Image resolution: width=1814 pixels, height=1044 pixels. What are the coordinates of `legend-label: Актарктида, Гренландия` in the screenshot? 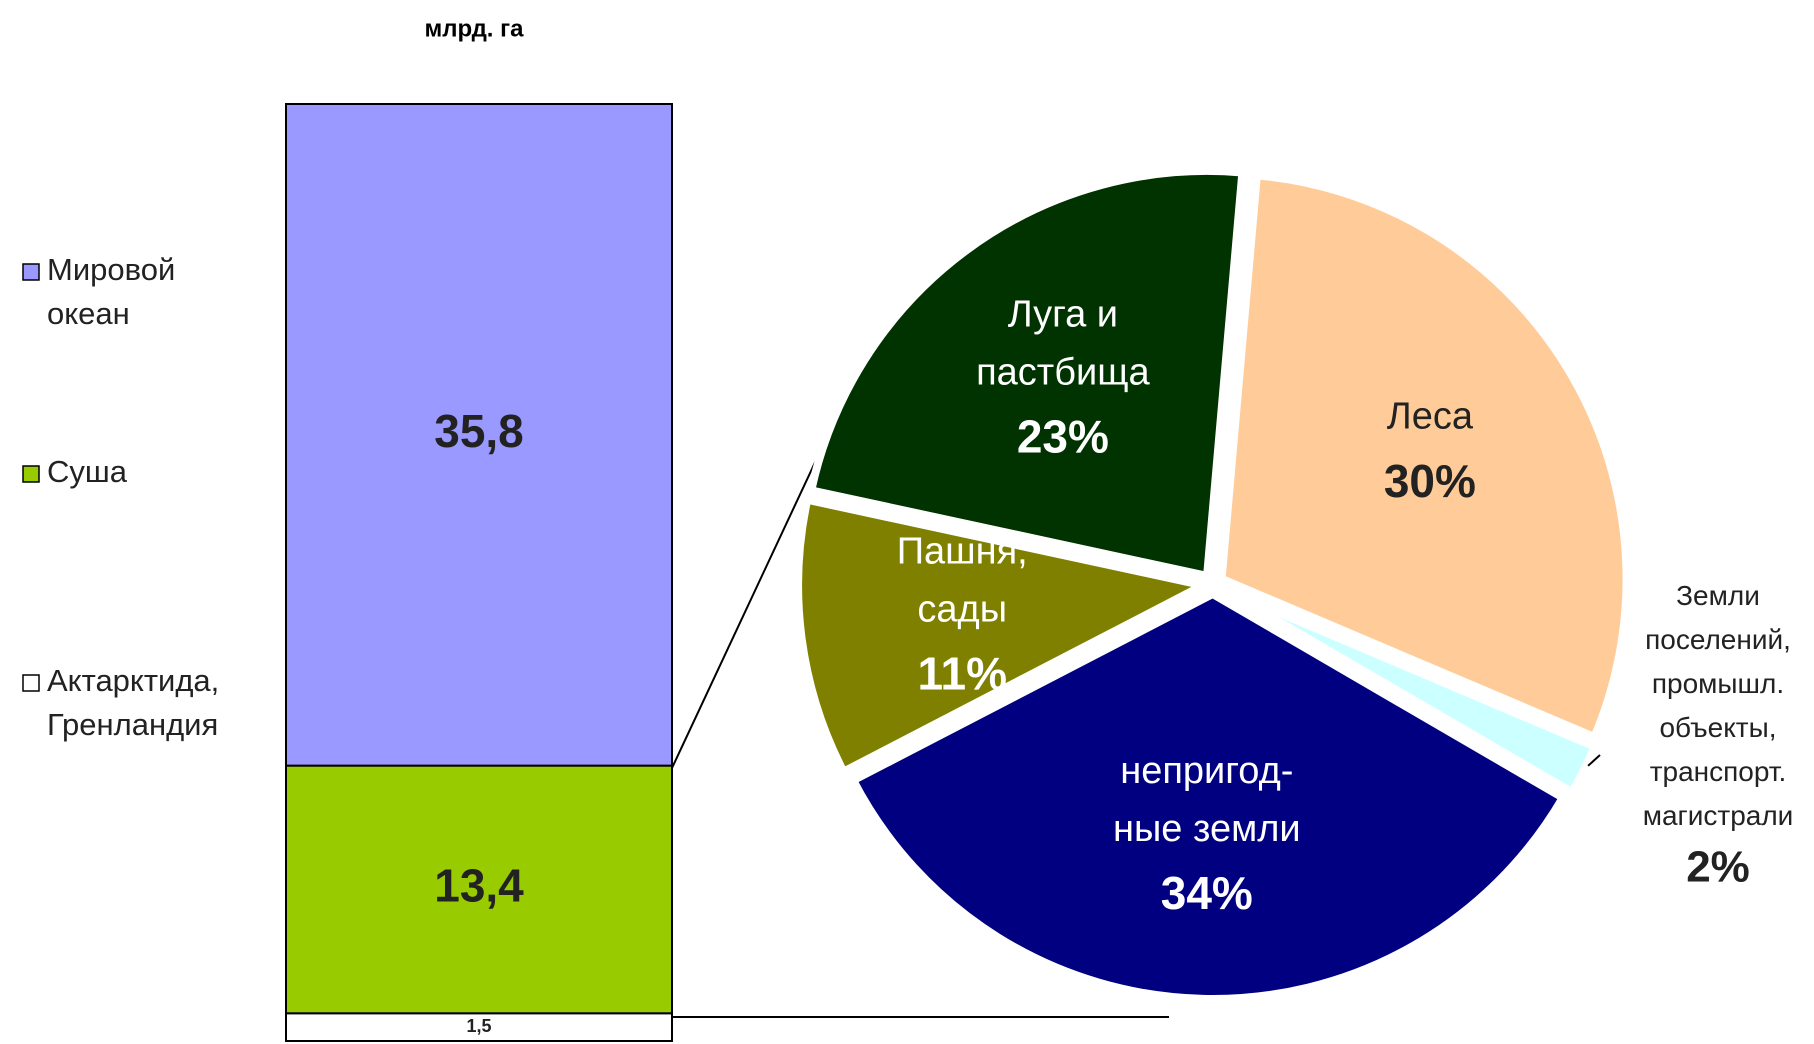 It's located at (133, 702).